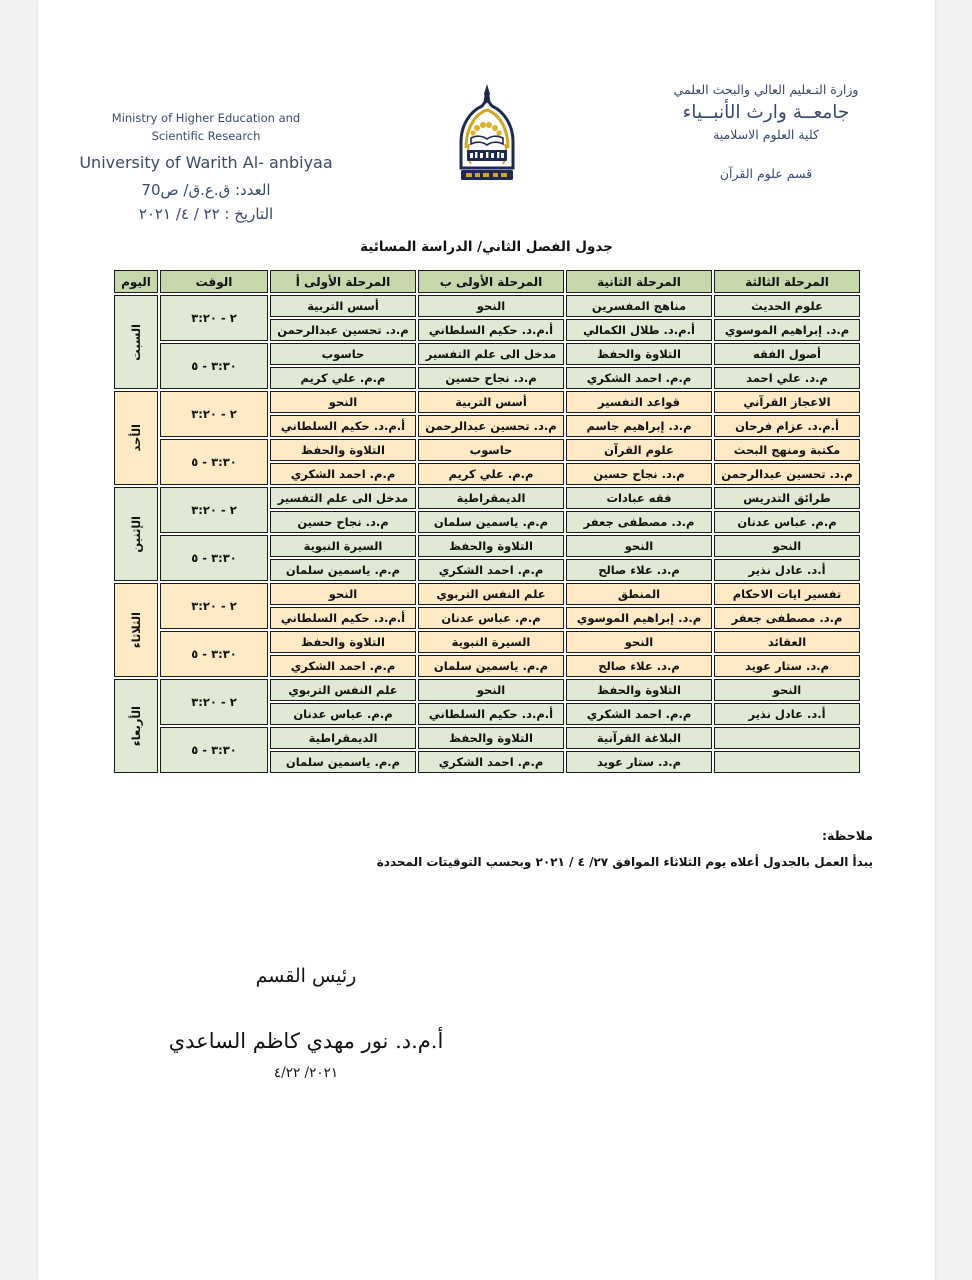  I want to click on day-label: السبت, so click(136, 342).